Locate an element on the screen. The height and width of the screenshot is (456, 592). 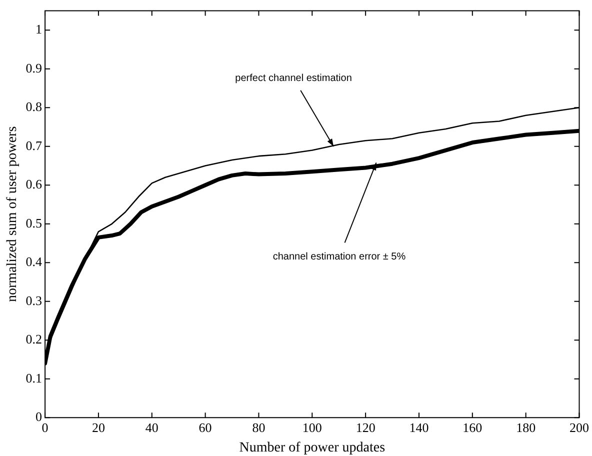
y-axis-title: normalized sum of user powers is located at coordinates (12, 214).